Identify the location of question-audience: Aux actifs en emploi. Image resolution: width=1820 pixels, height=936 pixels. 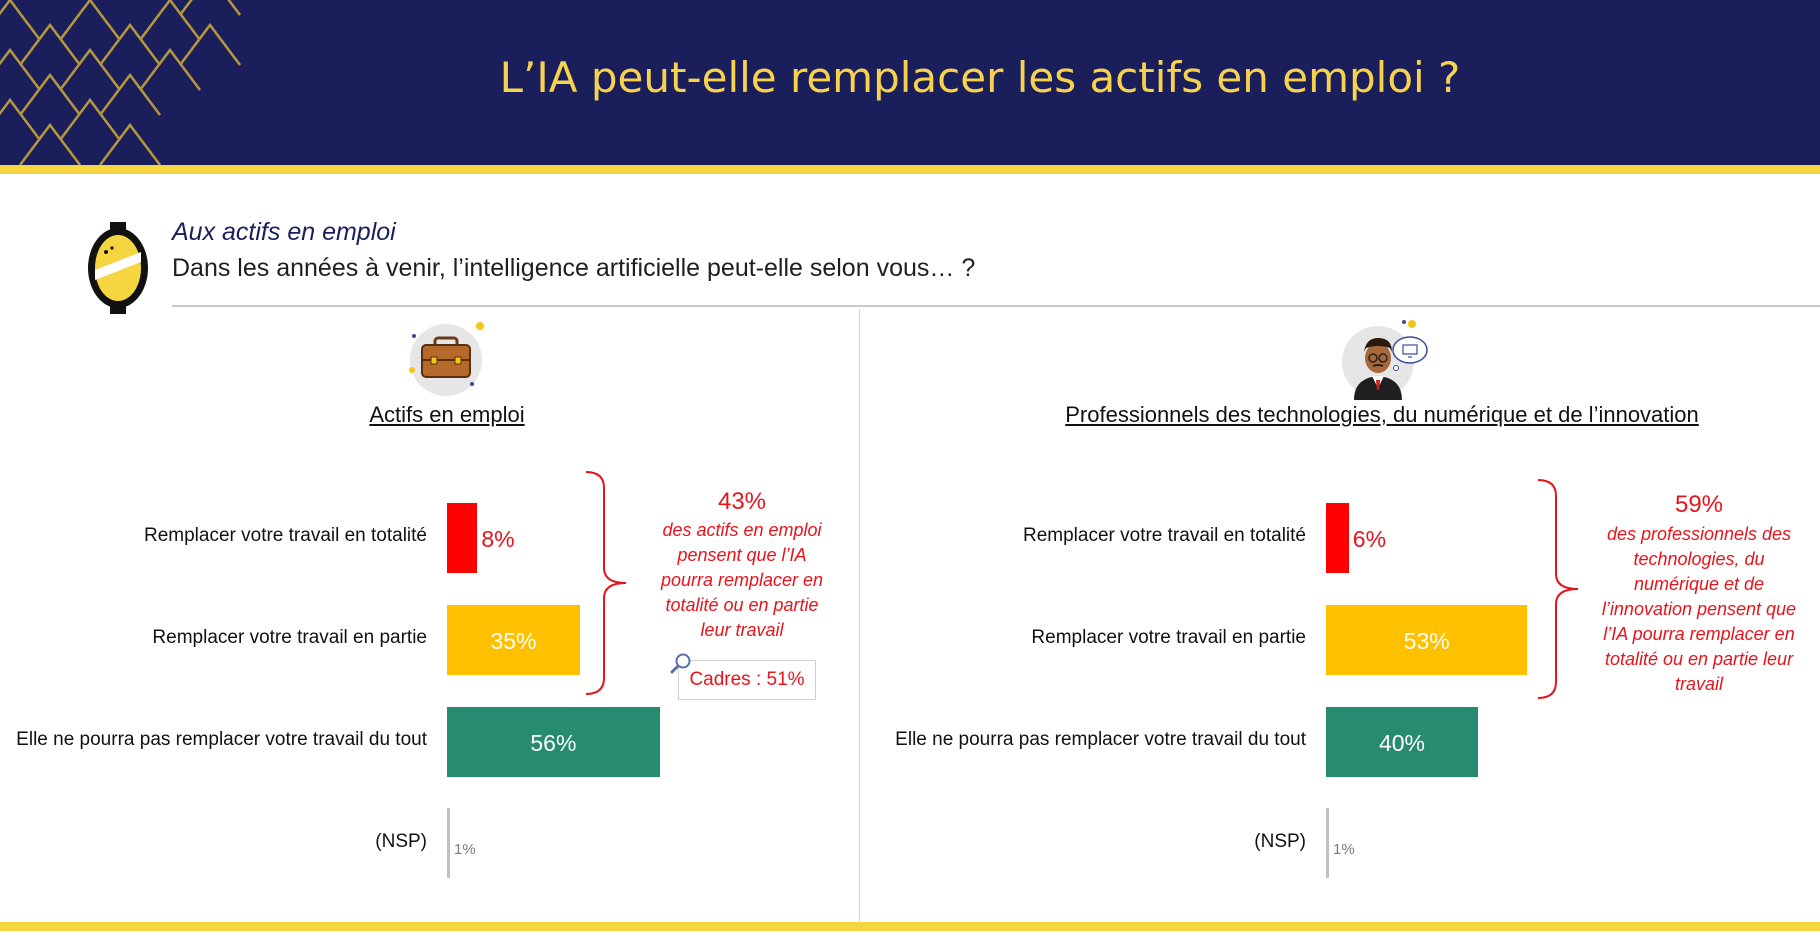
(284, 232).